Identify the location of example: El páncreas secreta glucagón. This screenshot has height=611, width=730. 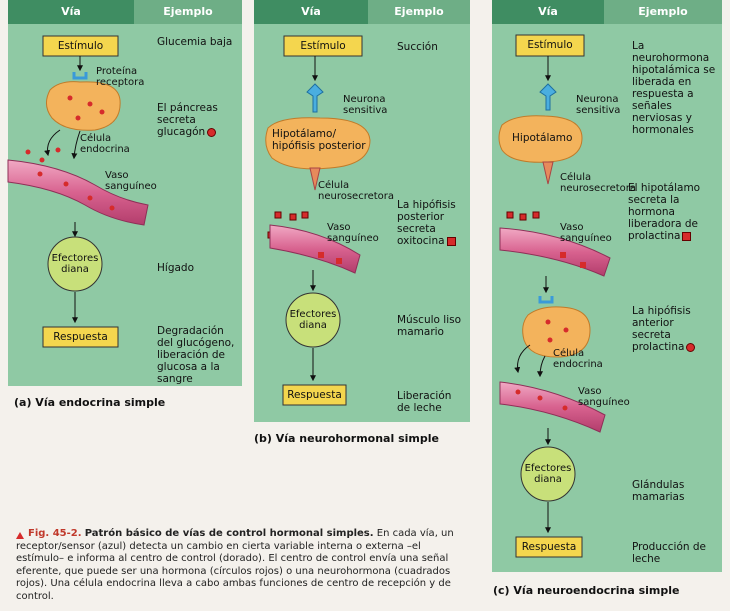
(199, 120).